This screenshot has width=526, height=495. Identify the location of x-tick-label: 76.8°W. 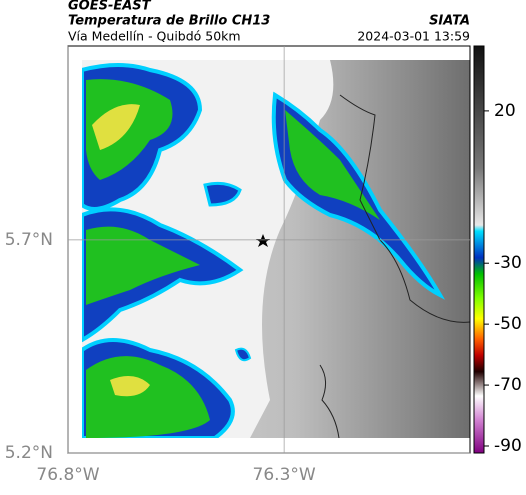
(67, 475).